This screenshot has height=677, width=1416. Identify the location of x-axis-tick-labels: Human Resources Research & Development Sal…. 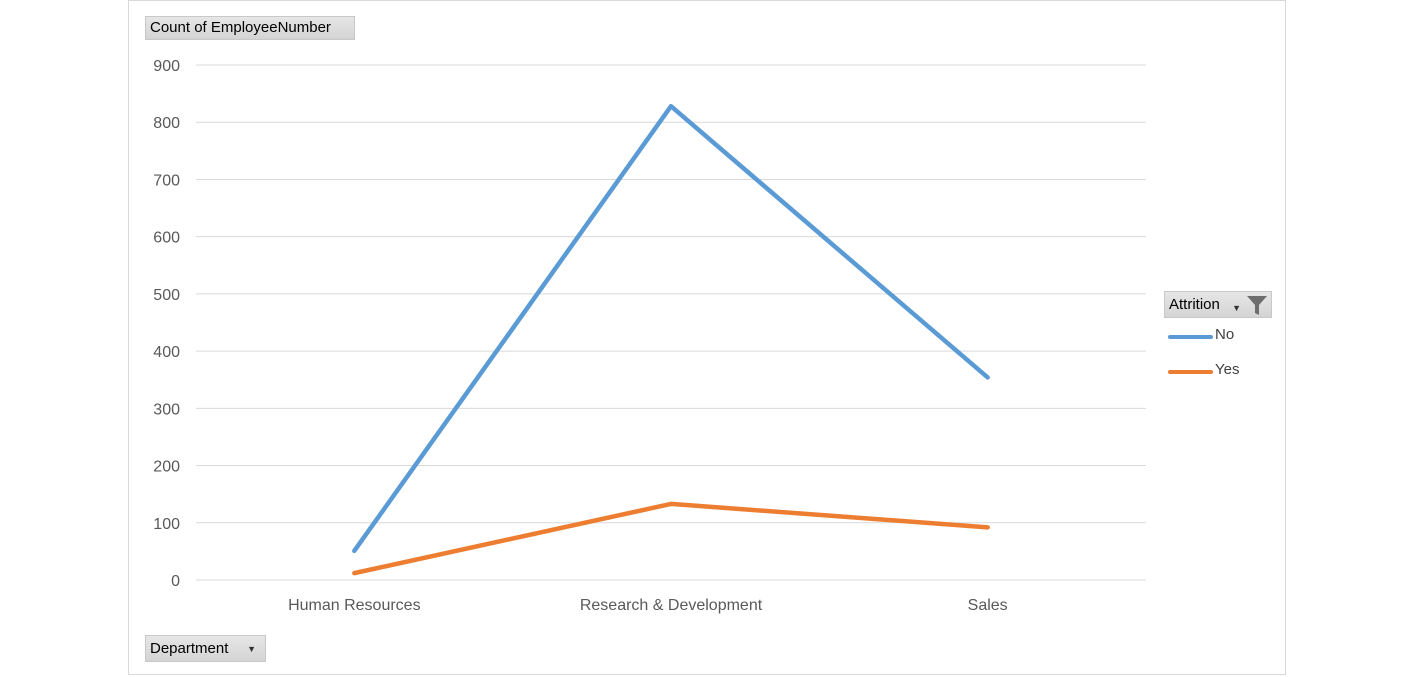
(648, 605).